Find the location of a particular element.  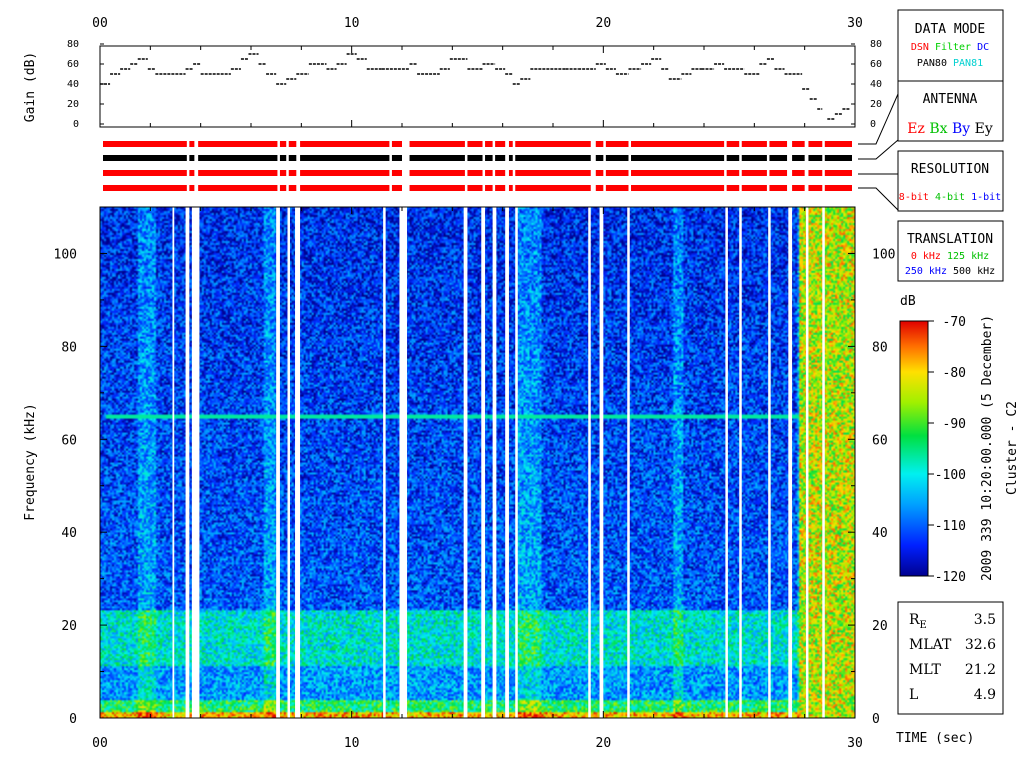

top-time-axis: 00 10 20 30 is located at coordinates (477, 71).